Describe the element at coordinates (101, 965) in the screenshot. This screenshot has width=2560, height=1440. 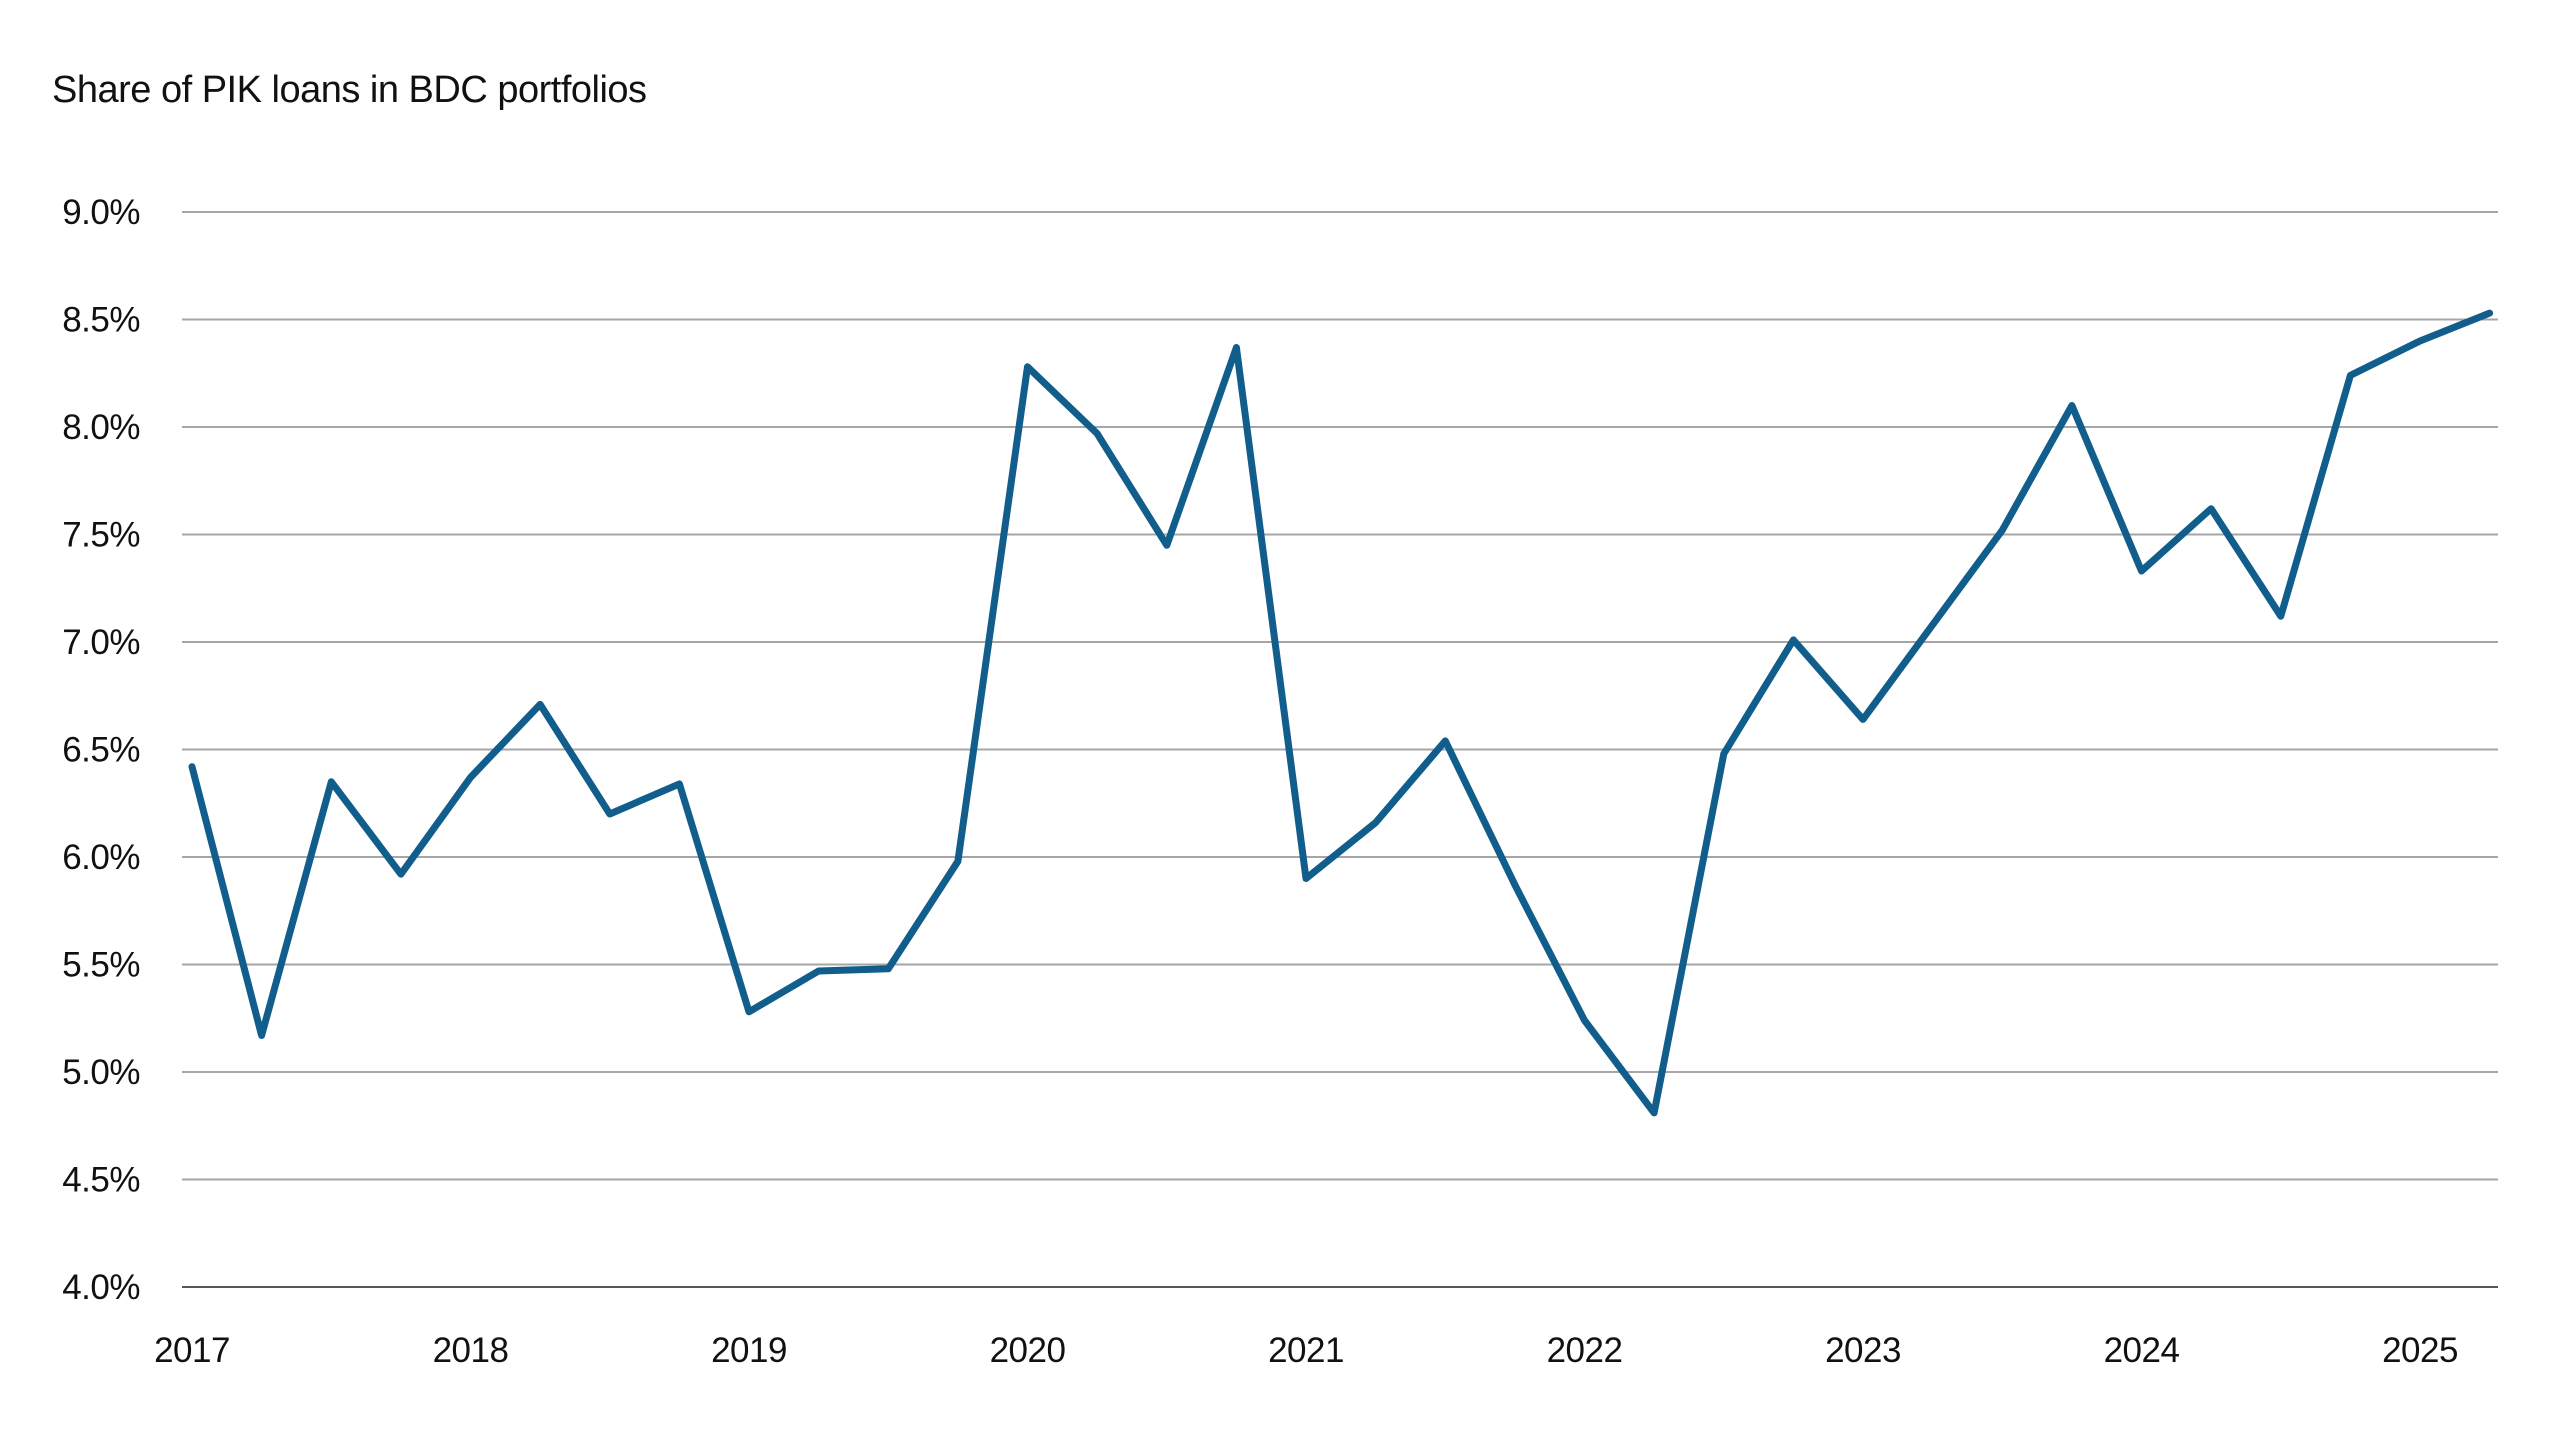
I see `y-tick-label: 5.5%` at that location.